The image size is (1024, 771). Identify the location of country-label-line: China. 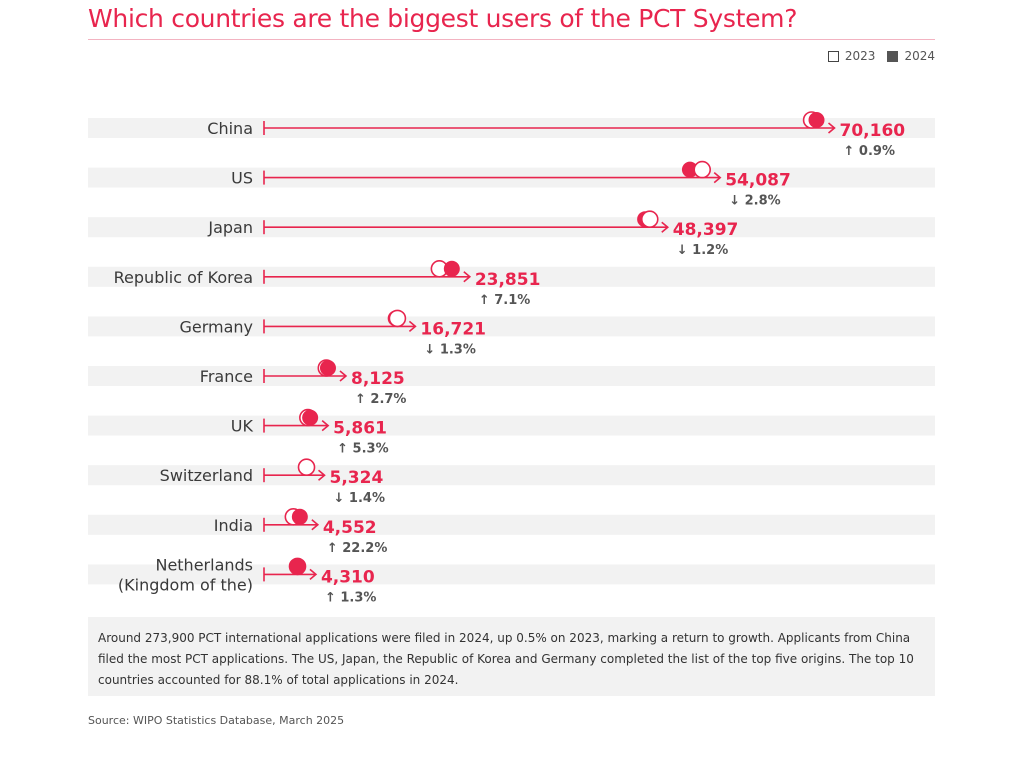
(230, 128).